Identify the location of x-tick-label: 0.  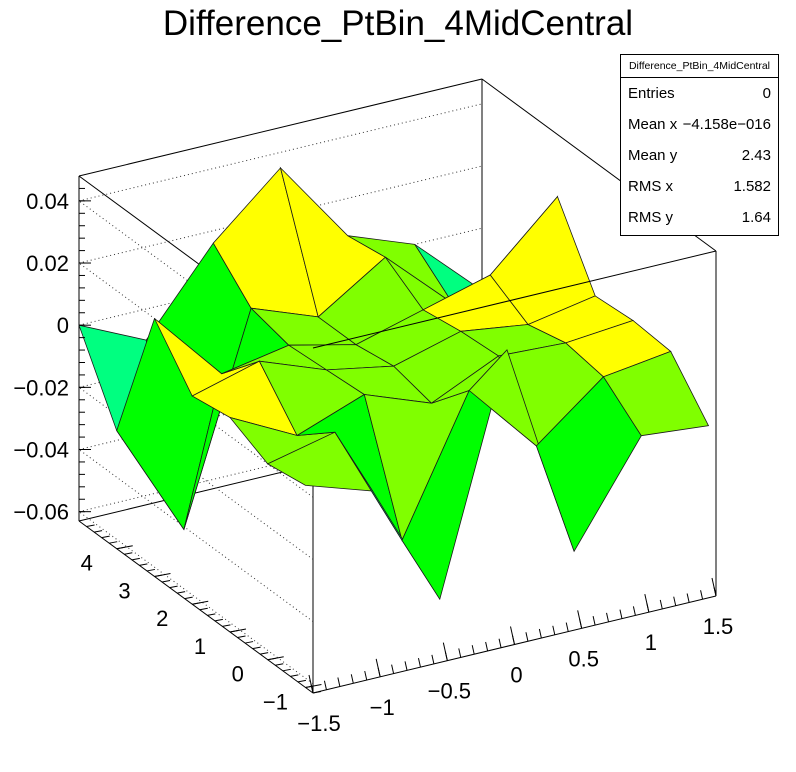
(516, 675).